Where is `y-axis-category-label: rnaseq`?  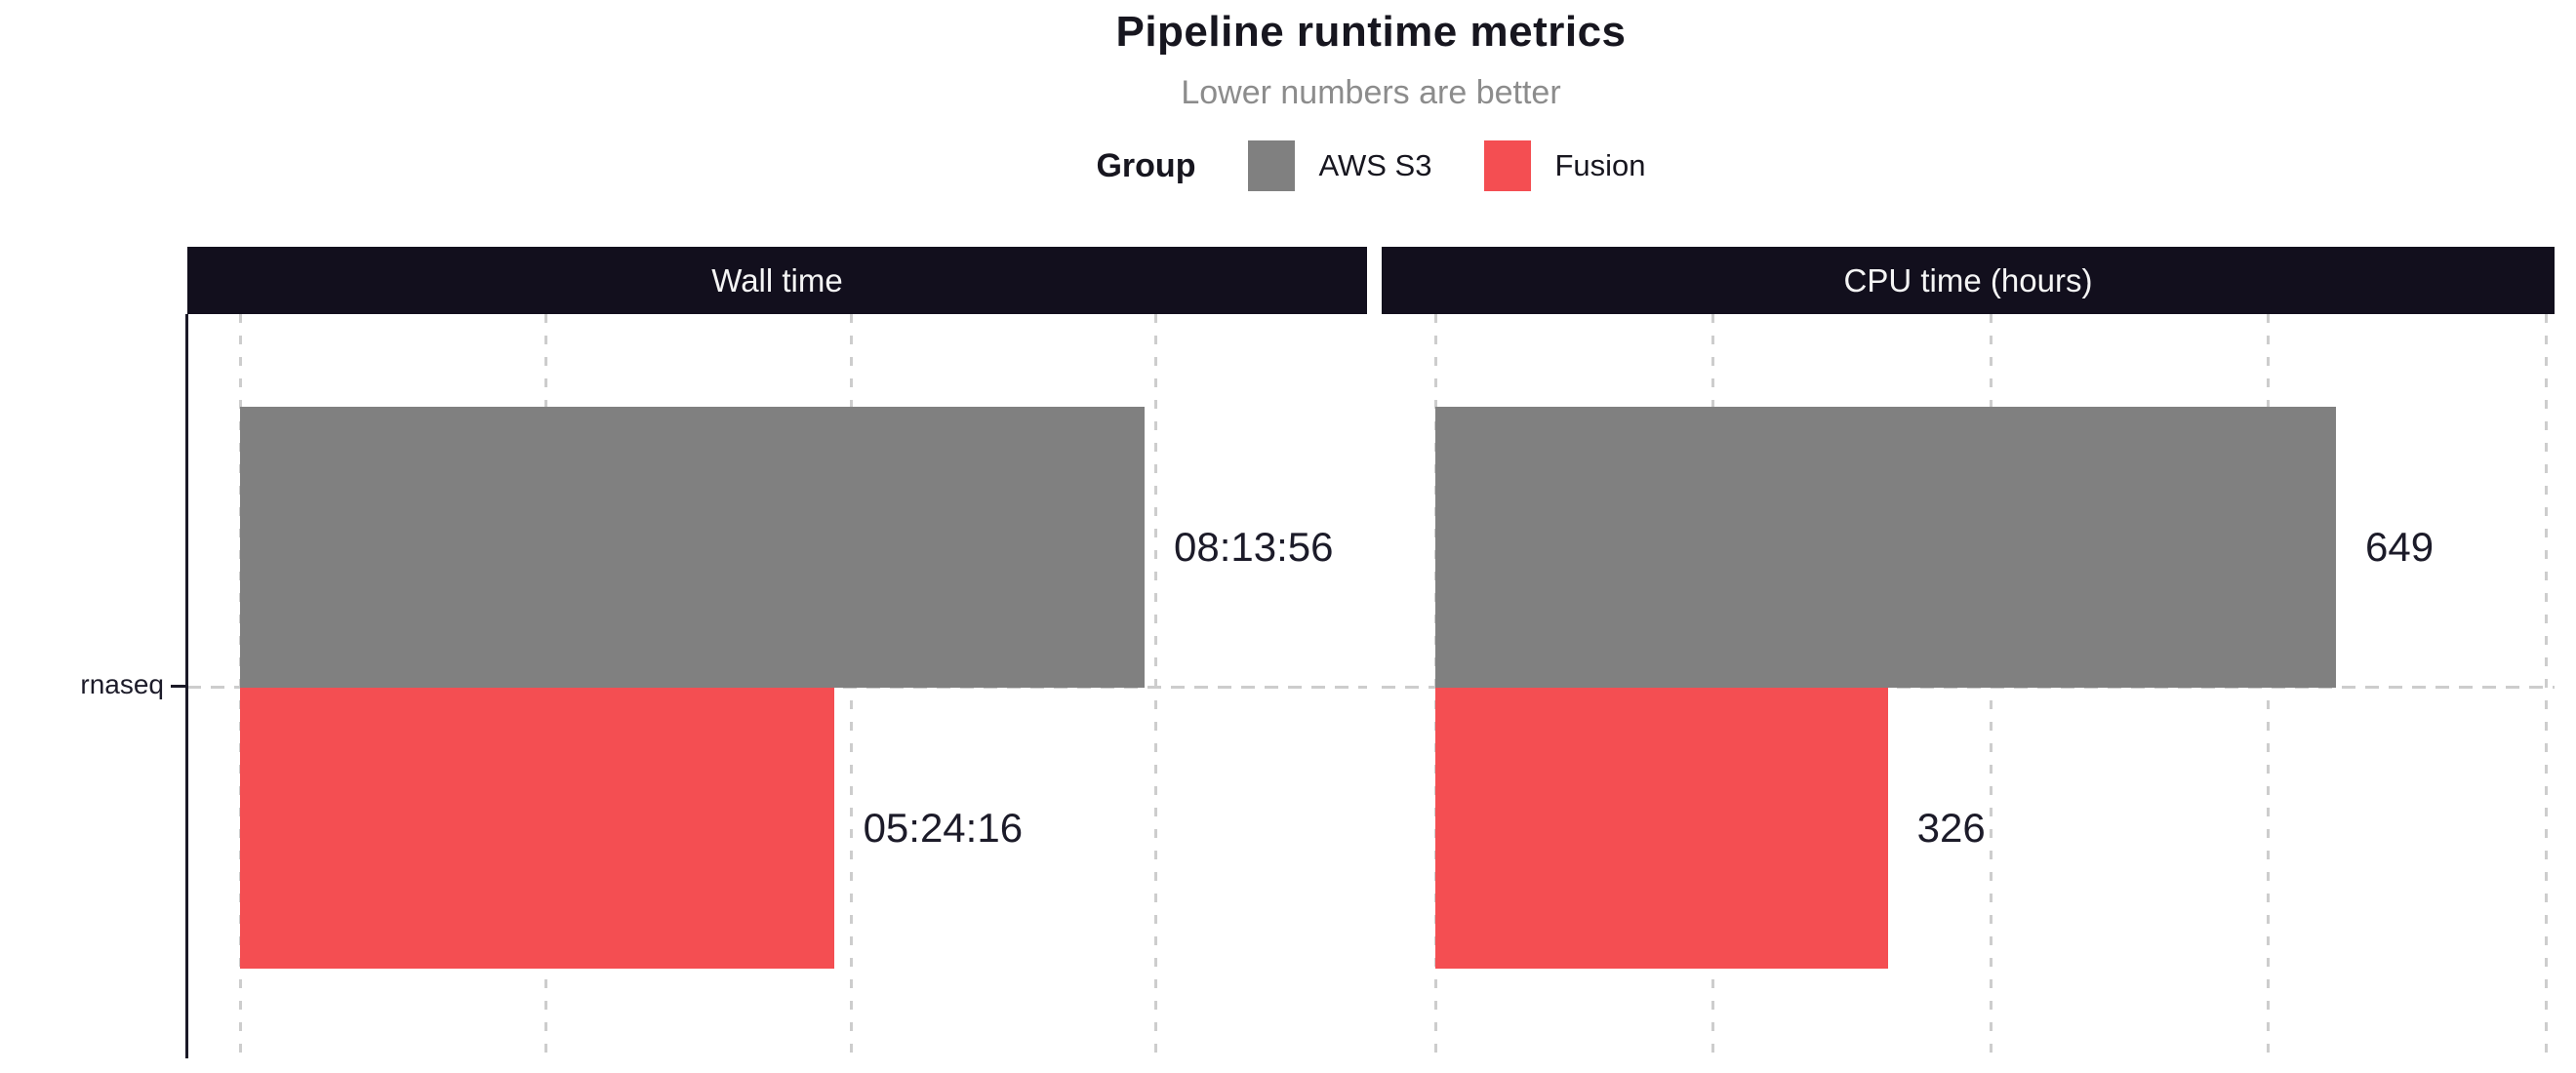 y-axis-category-label: rnaseq is located at coordinates (122, 684).